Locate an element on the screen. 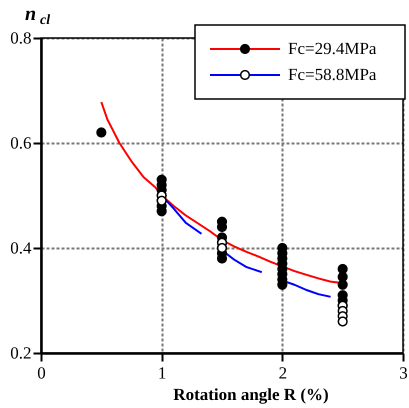 This screenshot has height=408, width=409. y-tick-label: 0.6 is located at coordinates (21, 143).